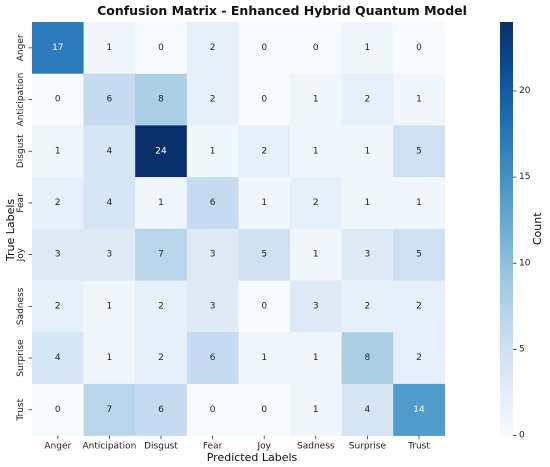 This screenshot has height=467, width=550. What do you see at coordinates (522, 349) in the screenshot?
I see `colorbar-tick-label: 5` at bounding box center [522, 349].